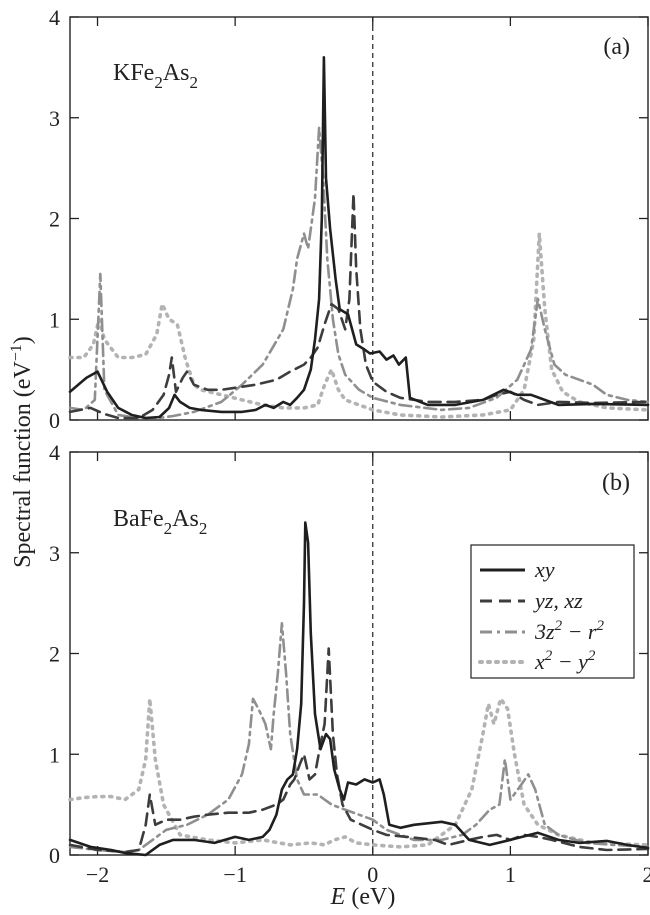 The height and width of the screenshot is (915, 650). I want to click on x-axis-title: E (eV), so click(363, 897).